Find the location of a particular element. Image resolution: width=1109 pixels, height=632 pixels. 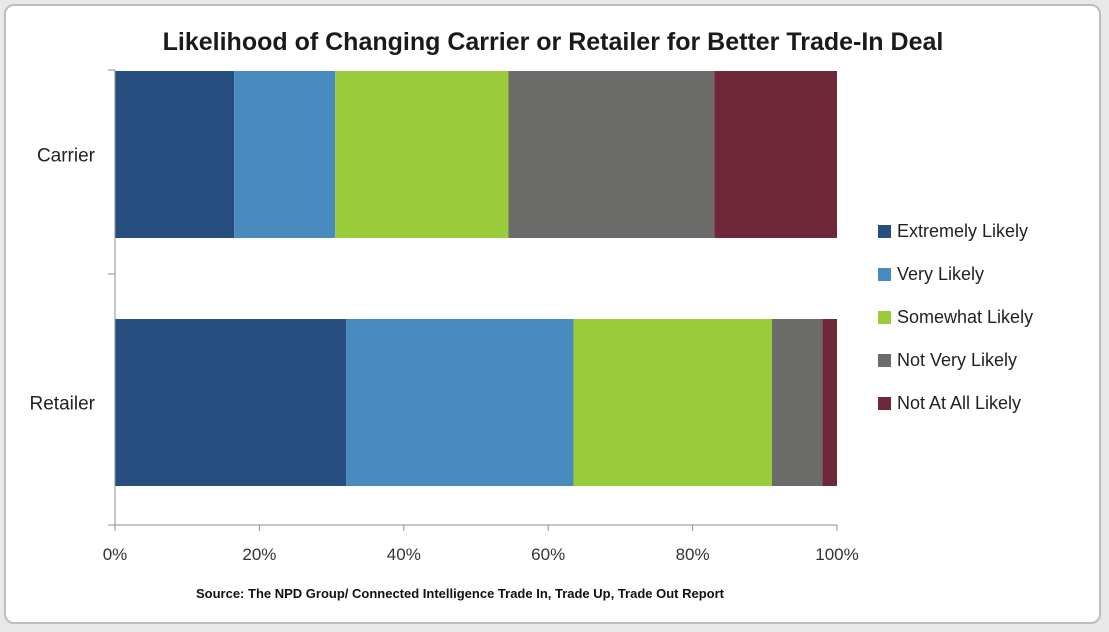

bar-retailer-not-very-likely is located at coordinates (797, 402).